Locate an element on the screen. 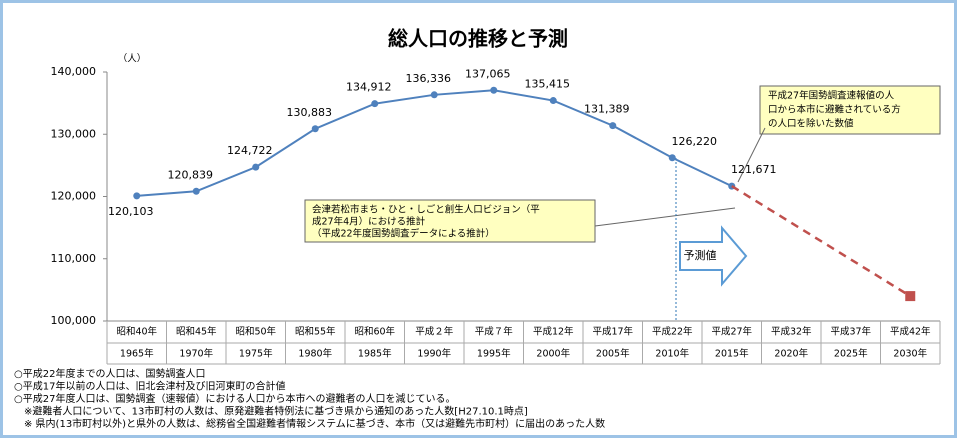 This screenshot has width=957, height=438. y-tick-label: 110,000 is located at coordinates (74, 258).